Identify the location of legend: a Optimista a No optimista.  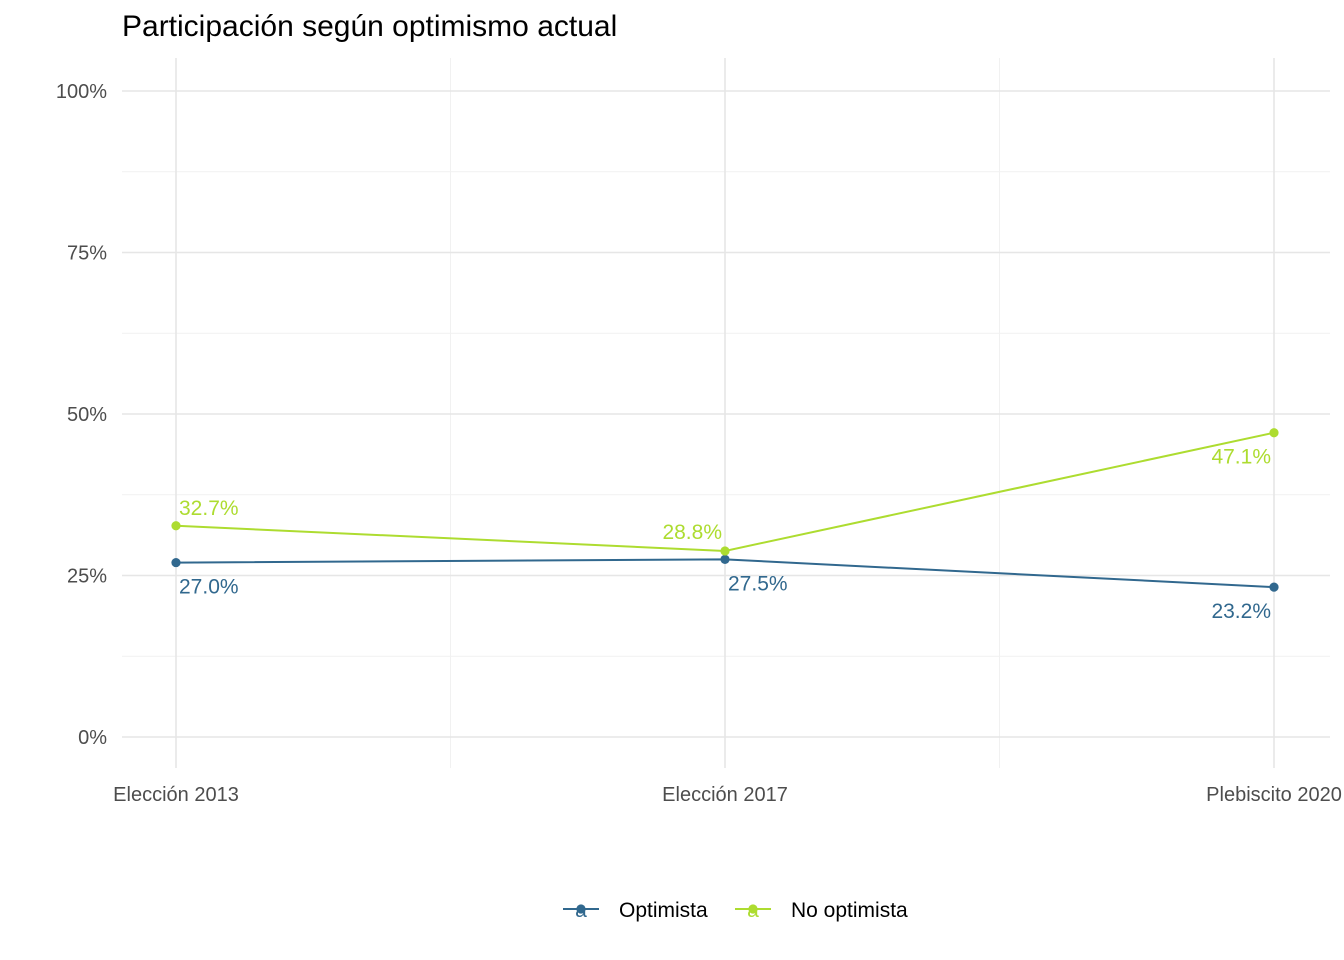
(735, 910).